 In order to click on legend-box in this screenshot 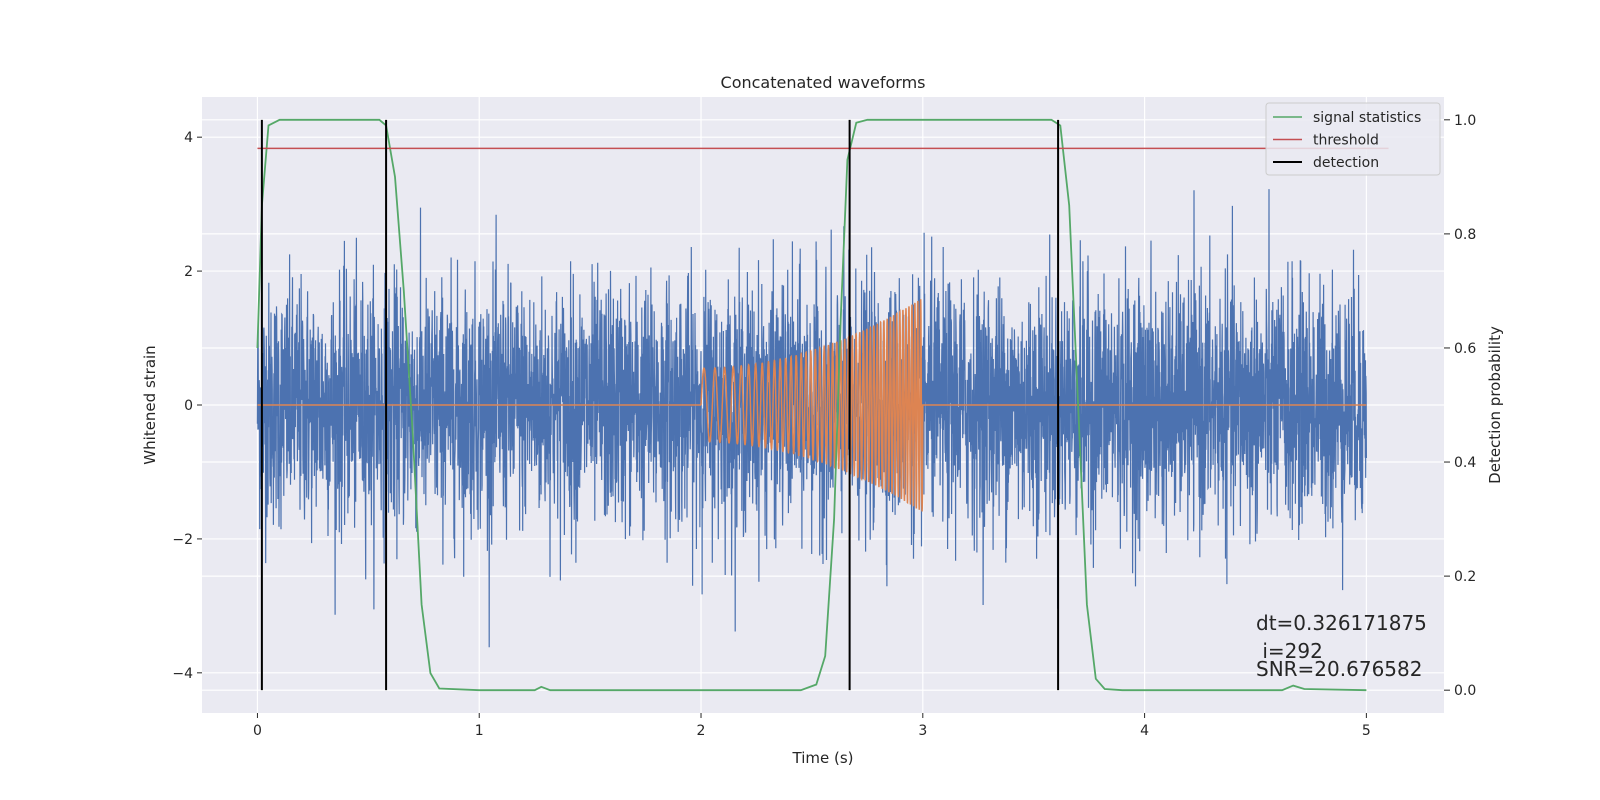, I will do `click(1353, 139)`.